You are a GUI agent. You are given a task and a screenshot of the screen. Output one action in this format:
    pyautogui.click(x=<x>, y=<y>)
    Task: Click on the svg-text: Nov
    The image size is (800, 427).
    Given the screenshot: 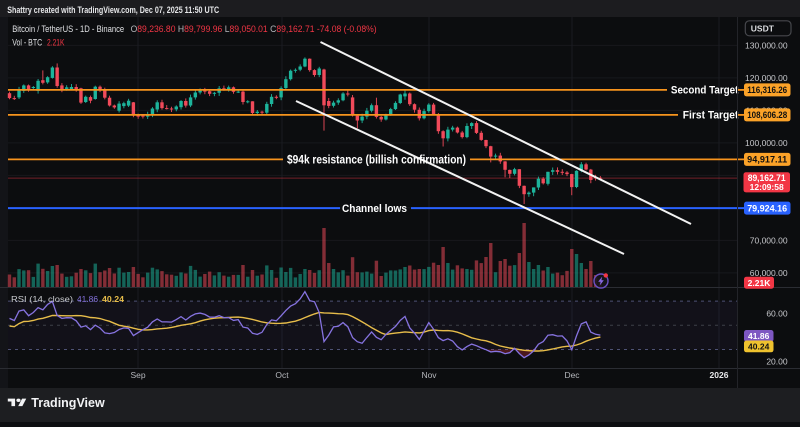 What is the action you would take?
    pyautogui.click(x=429, y=375)
    